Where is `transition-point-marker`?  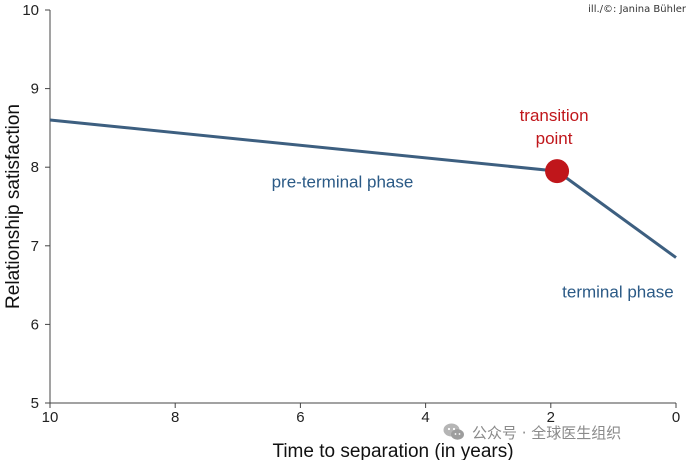 transition-point-marker is located at coordinates (557, 171).